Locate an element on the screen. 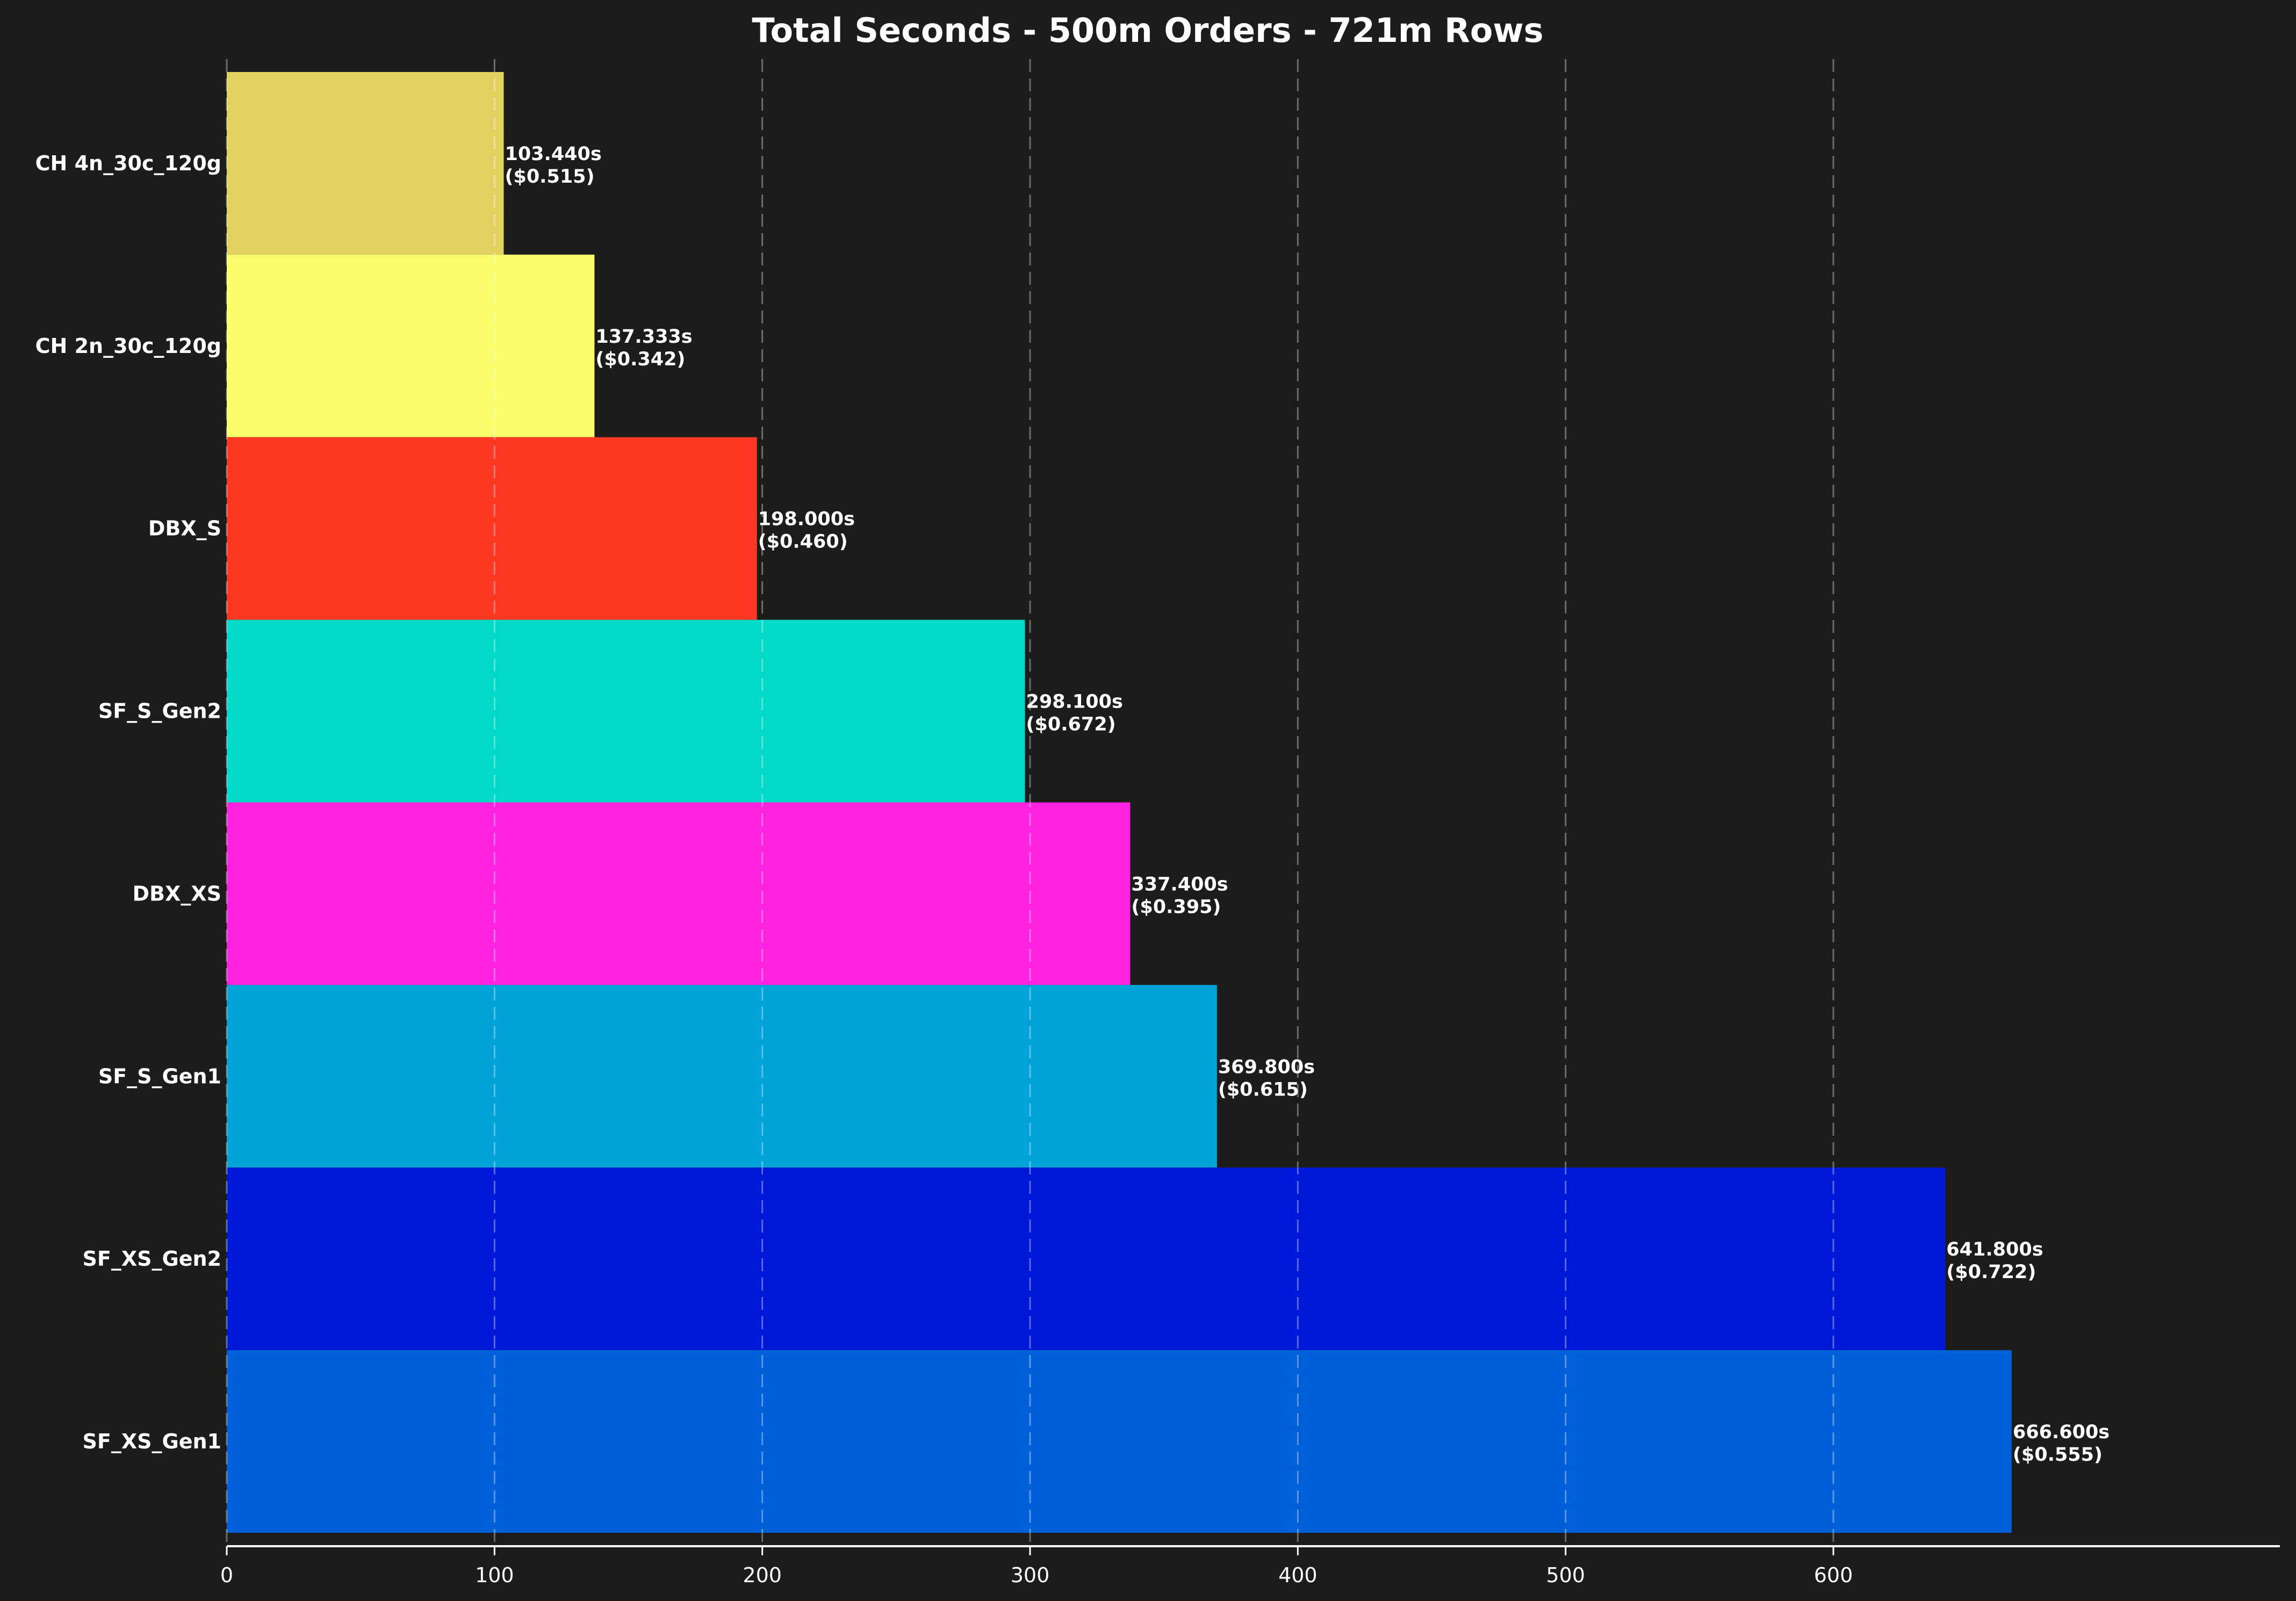  cost-label: ($0.342) is located at coordinates (640, 359).